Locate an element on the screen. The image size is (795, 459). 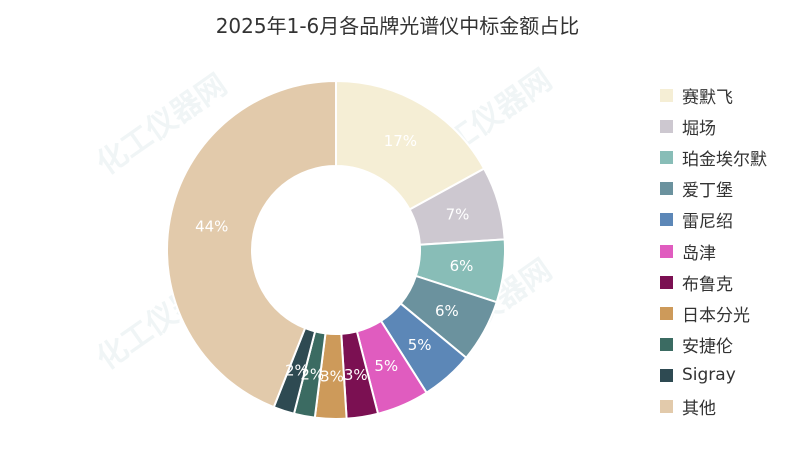
legend-item: 爱丁堡 is located at coordinates (713, 188).